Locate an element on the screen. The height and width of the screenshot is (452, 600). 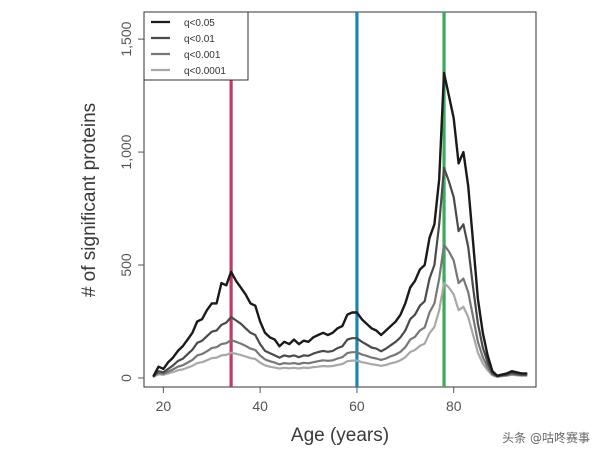
legend: q<0.05 q<0.01 q<0.001 q<0.0001 is located at coordinates (196, 46).